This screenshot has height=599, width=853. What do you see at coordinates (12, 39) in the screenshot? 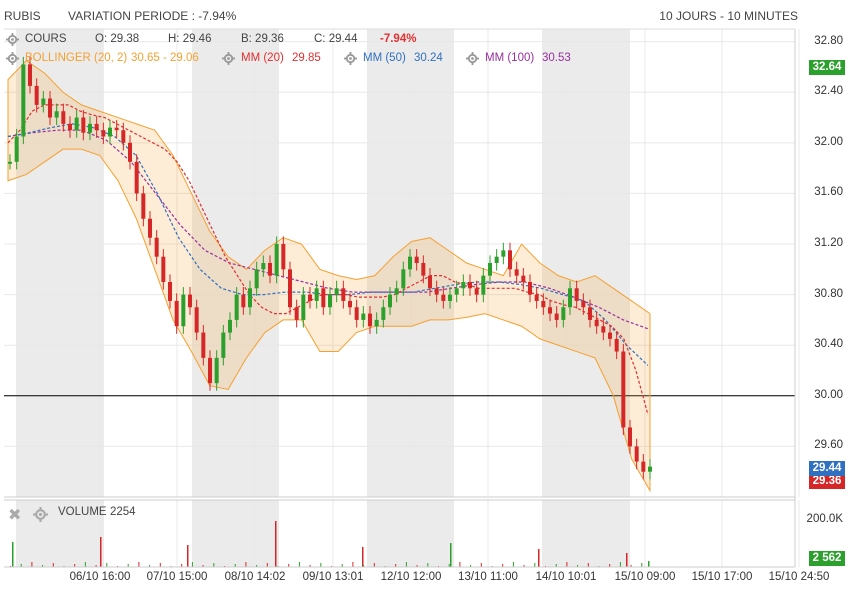
I see `settings-icon` at bounding box center [12, 39].